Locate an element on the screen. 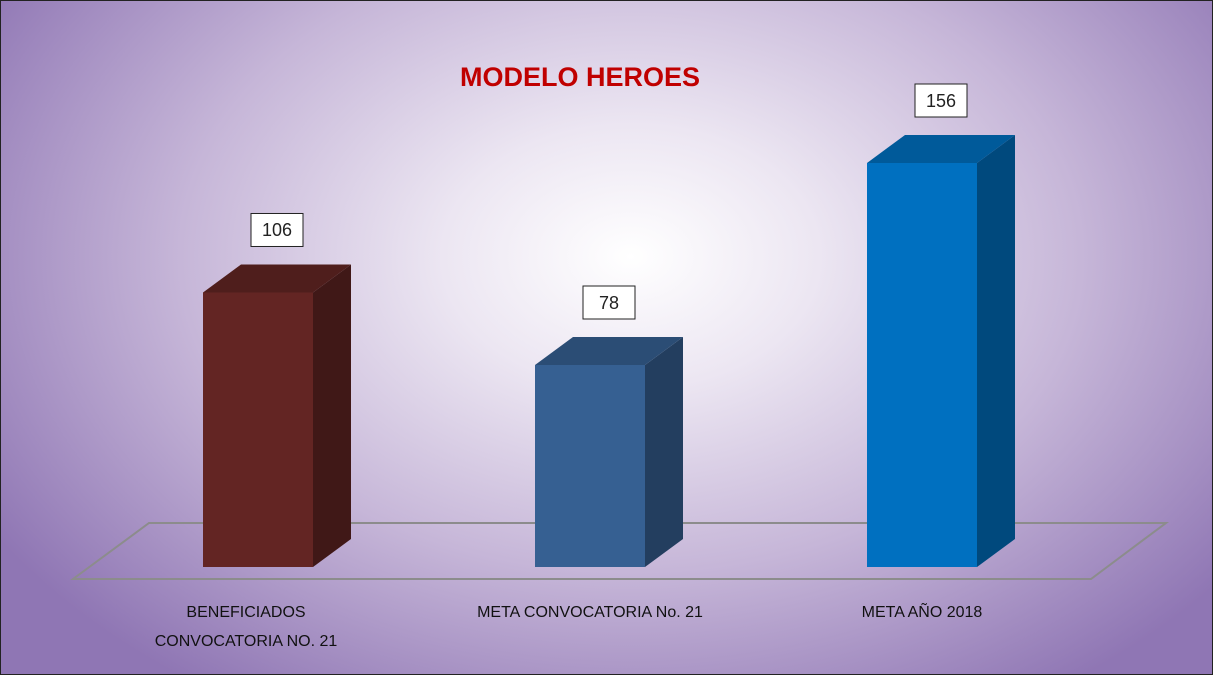  value-label: 106 is located at coordinates (277, 230).